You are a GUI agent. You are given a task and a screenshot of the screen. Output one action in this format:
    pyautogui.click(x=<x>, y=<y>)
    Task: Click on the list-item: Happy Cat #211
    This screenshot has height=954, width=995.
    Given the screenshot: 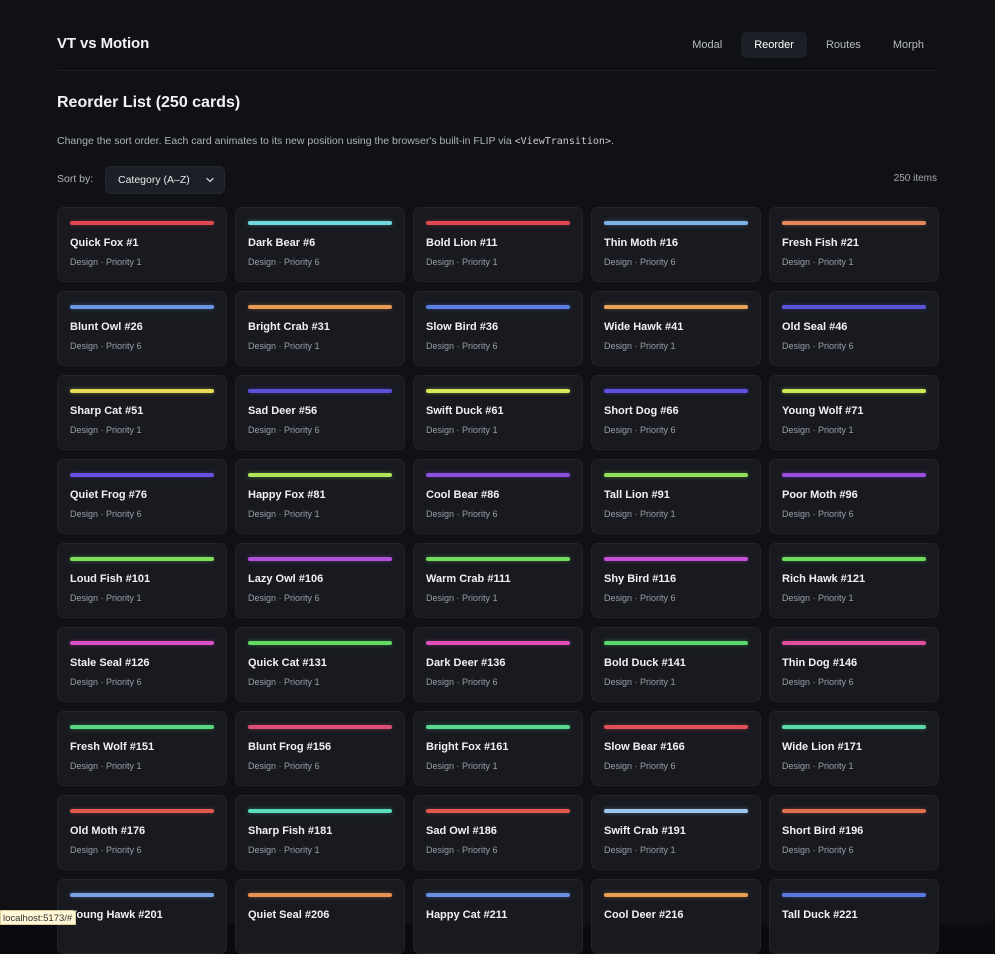 What is the action you would take?
    pyautogui.click(x=498, y=916)
    